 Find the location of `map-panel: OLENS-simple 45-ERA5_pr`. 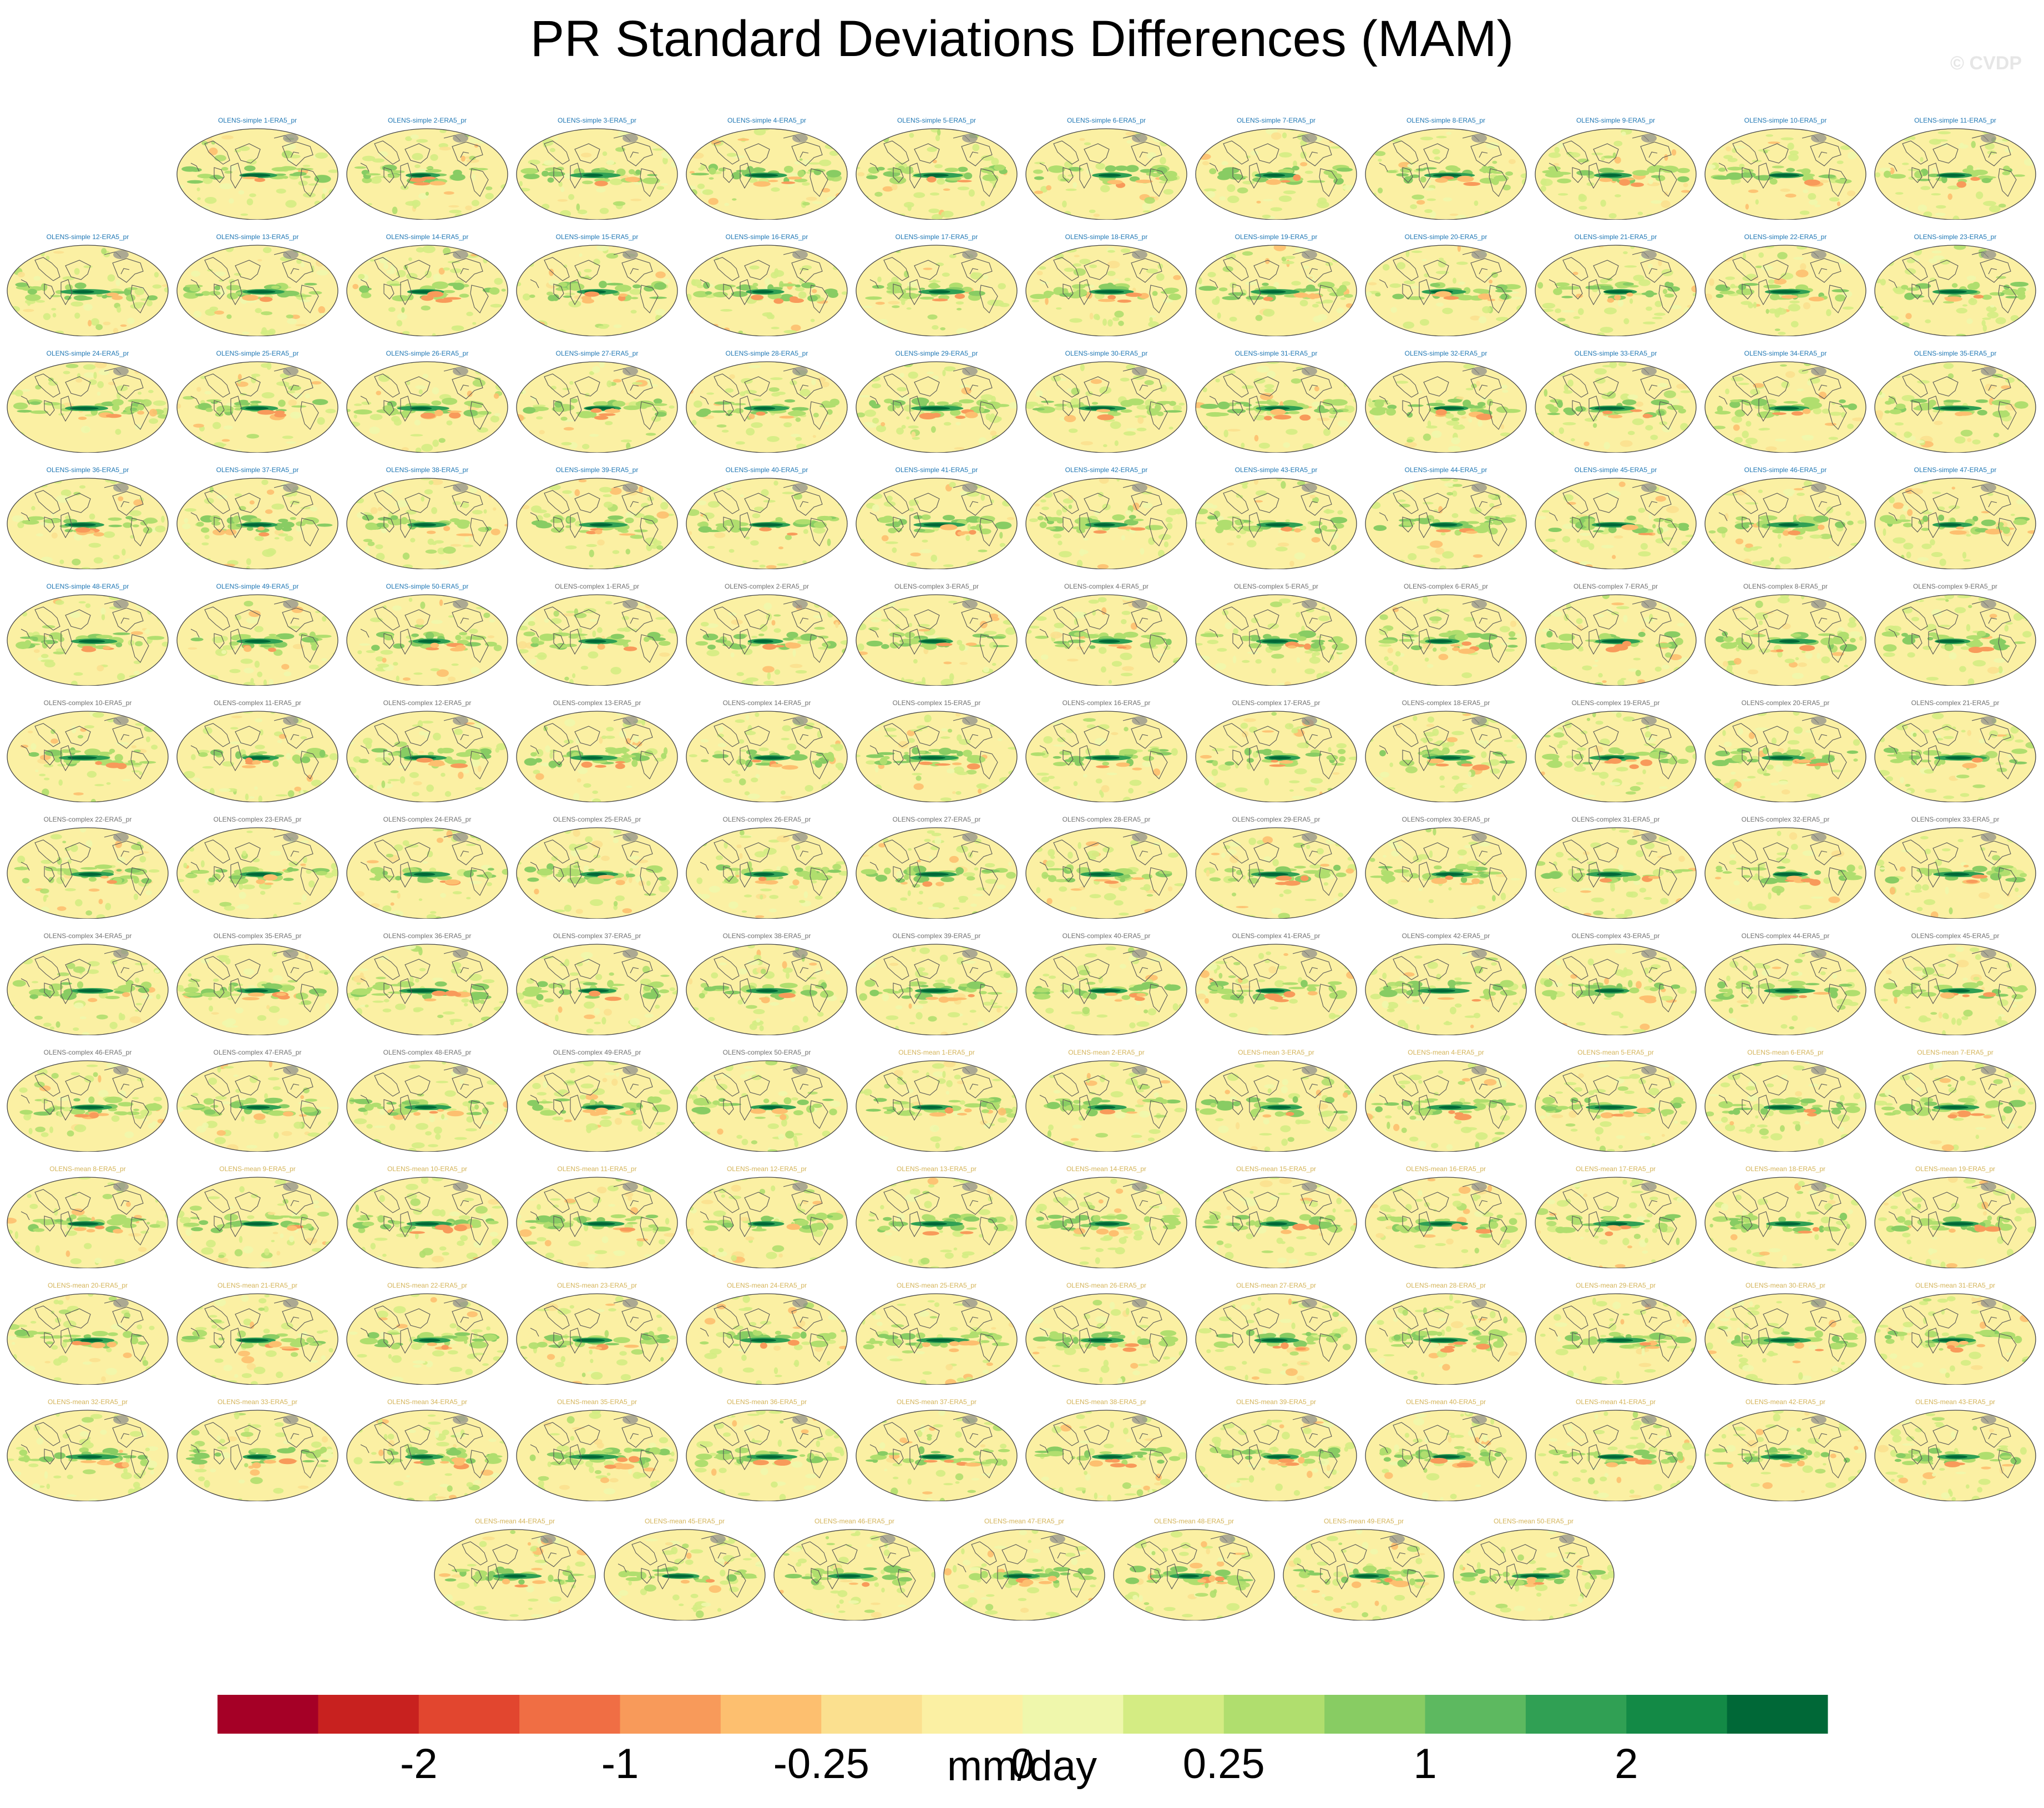

map-panel: OLENS-simple 45-ERA5_pr is located at coordinates (1616, 521).